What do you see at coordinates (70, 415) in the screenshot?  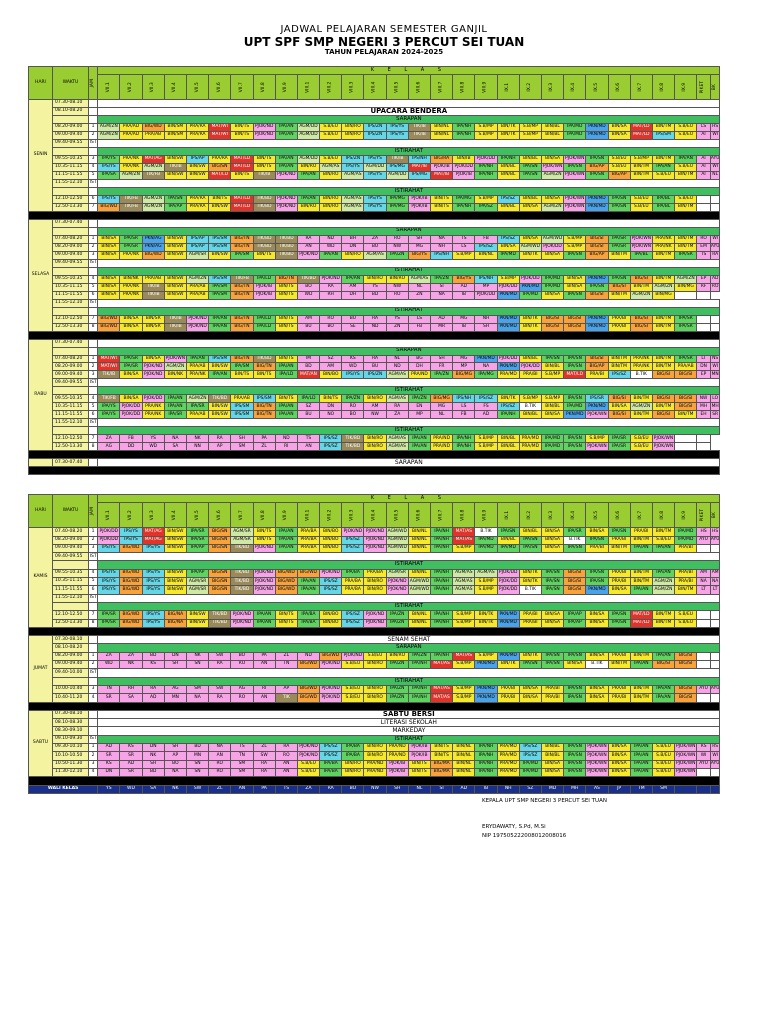 I see `time-slot: 11.15-11.55` at bounding box center [70, 415].